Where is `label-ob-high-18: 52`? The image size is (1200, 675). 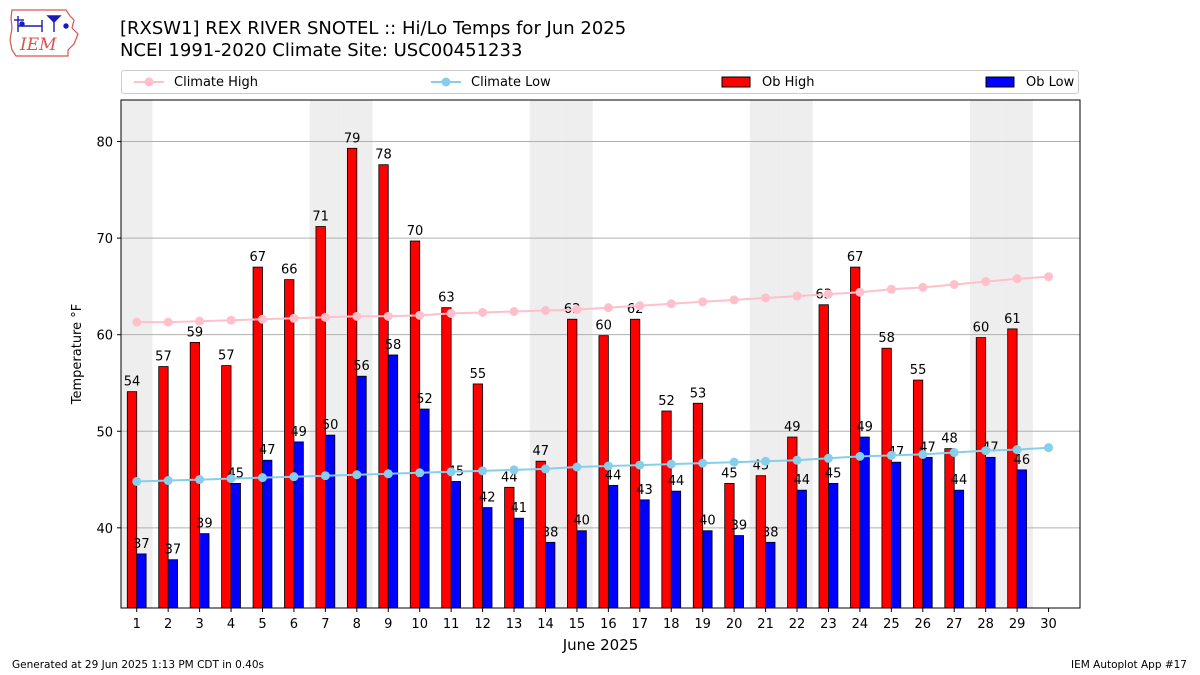 label-ob-high-18: 52 is located at coordinates (666, 401).